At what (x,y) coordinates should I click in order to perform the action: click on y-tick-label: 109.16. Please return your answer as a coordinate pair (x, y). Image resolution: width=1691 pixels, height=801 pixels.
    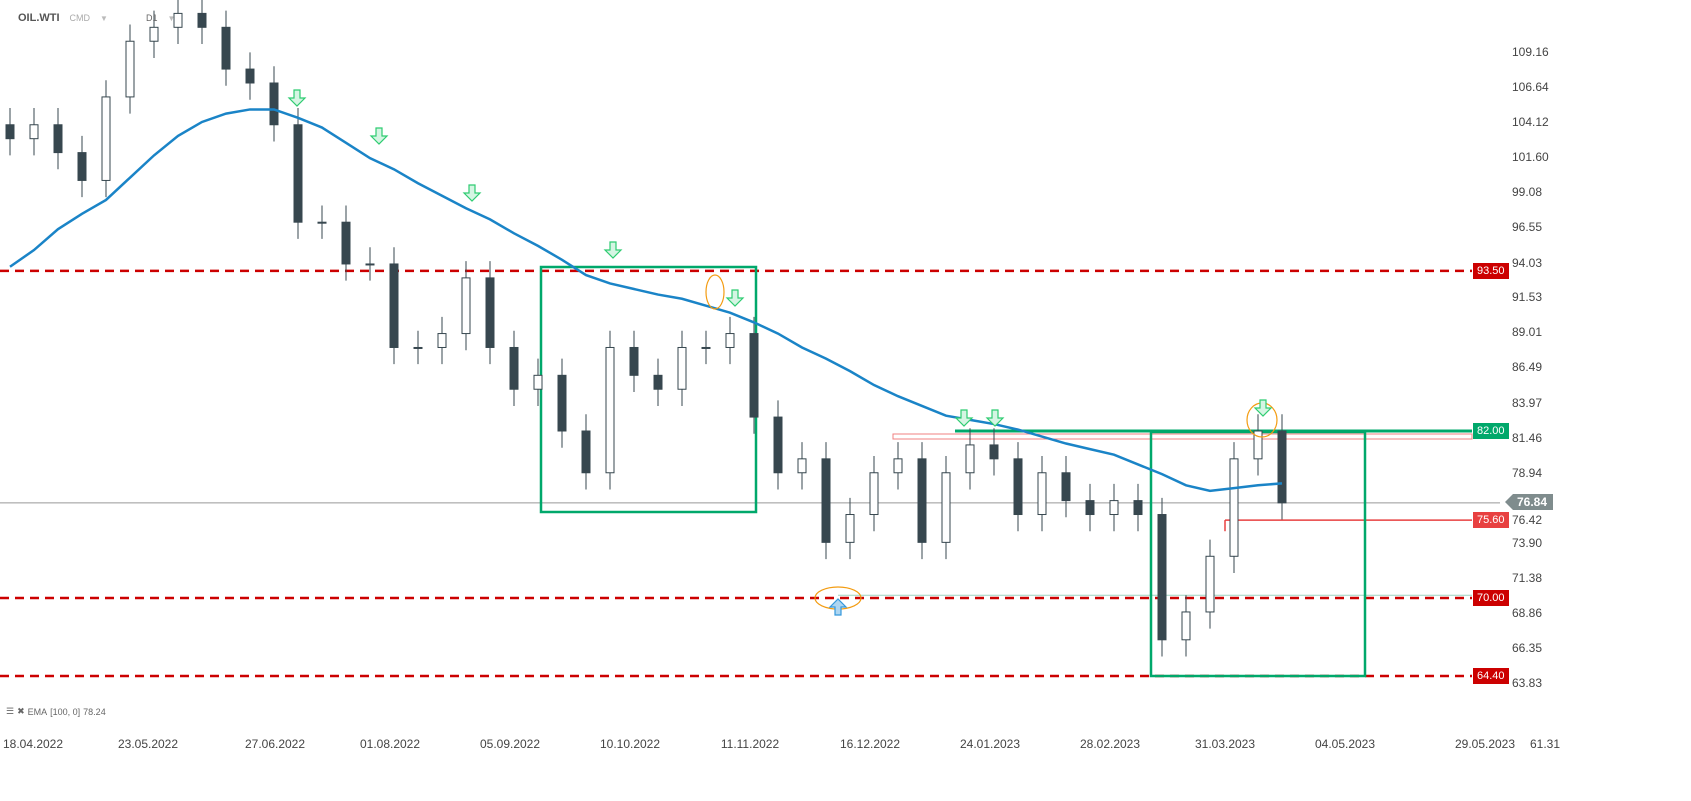
    Looking at the image, I should click on (1530, 51).